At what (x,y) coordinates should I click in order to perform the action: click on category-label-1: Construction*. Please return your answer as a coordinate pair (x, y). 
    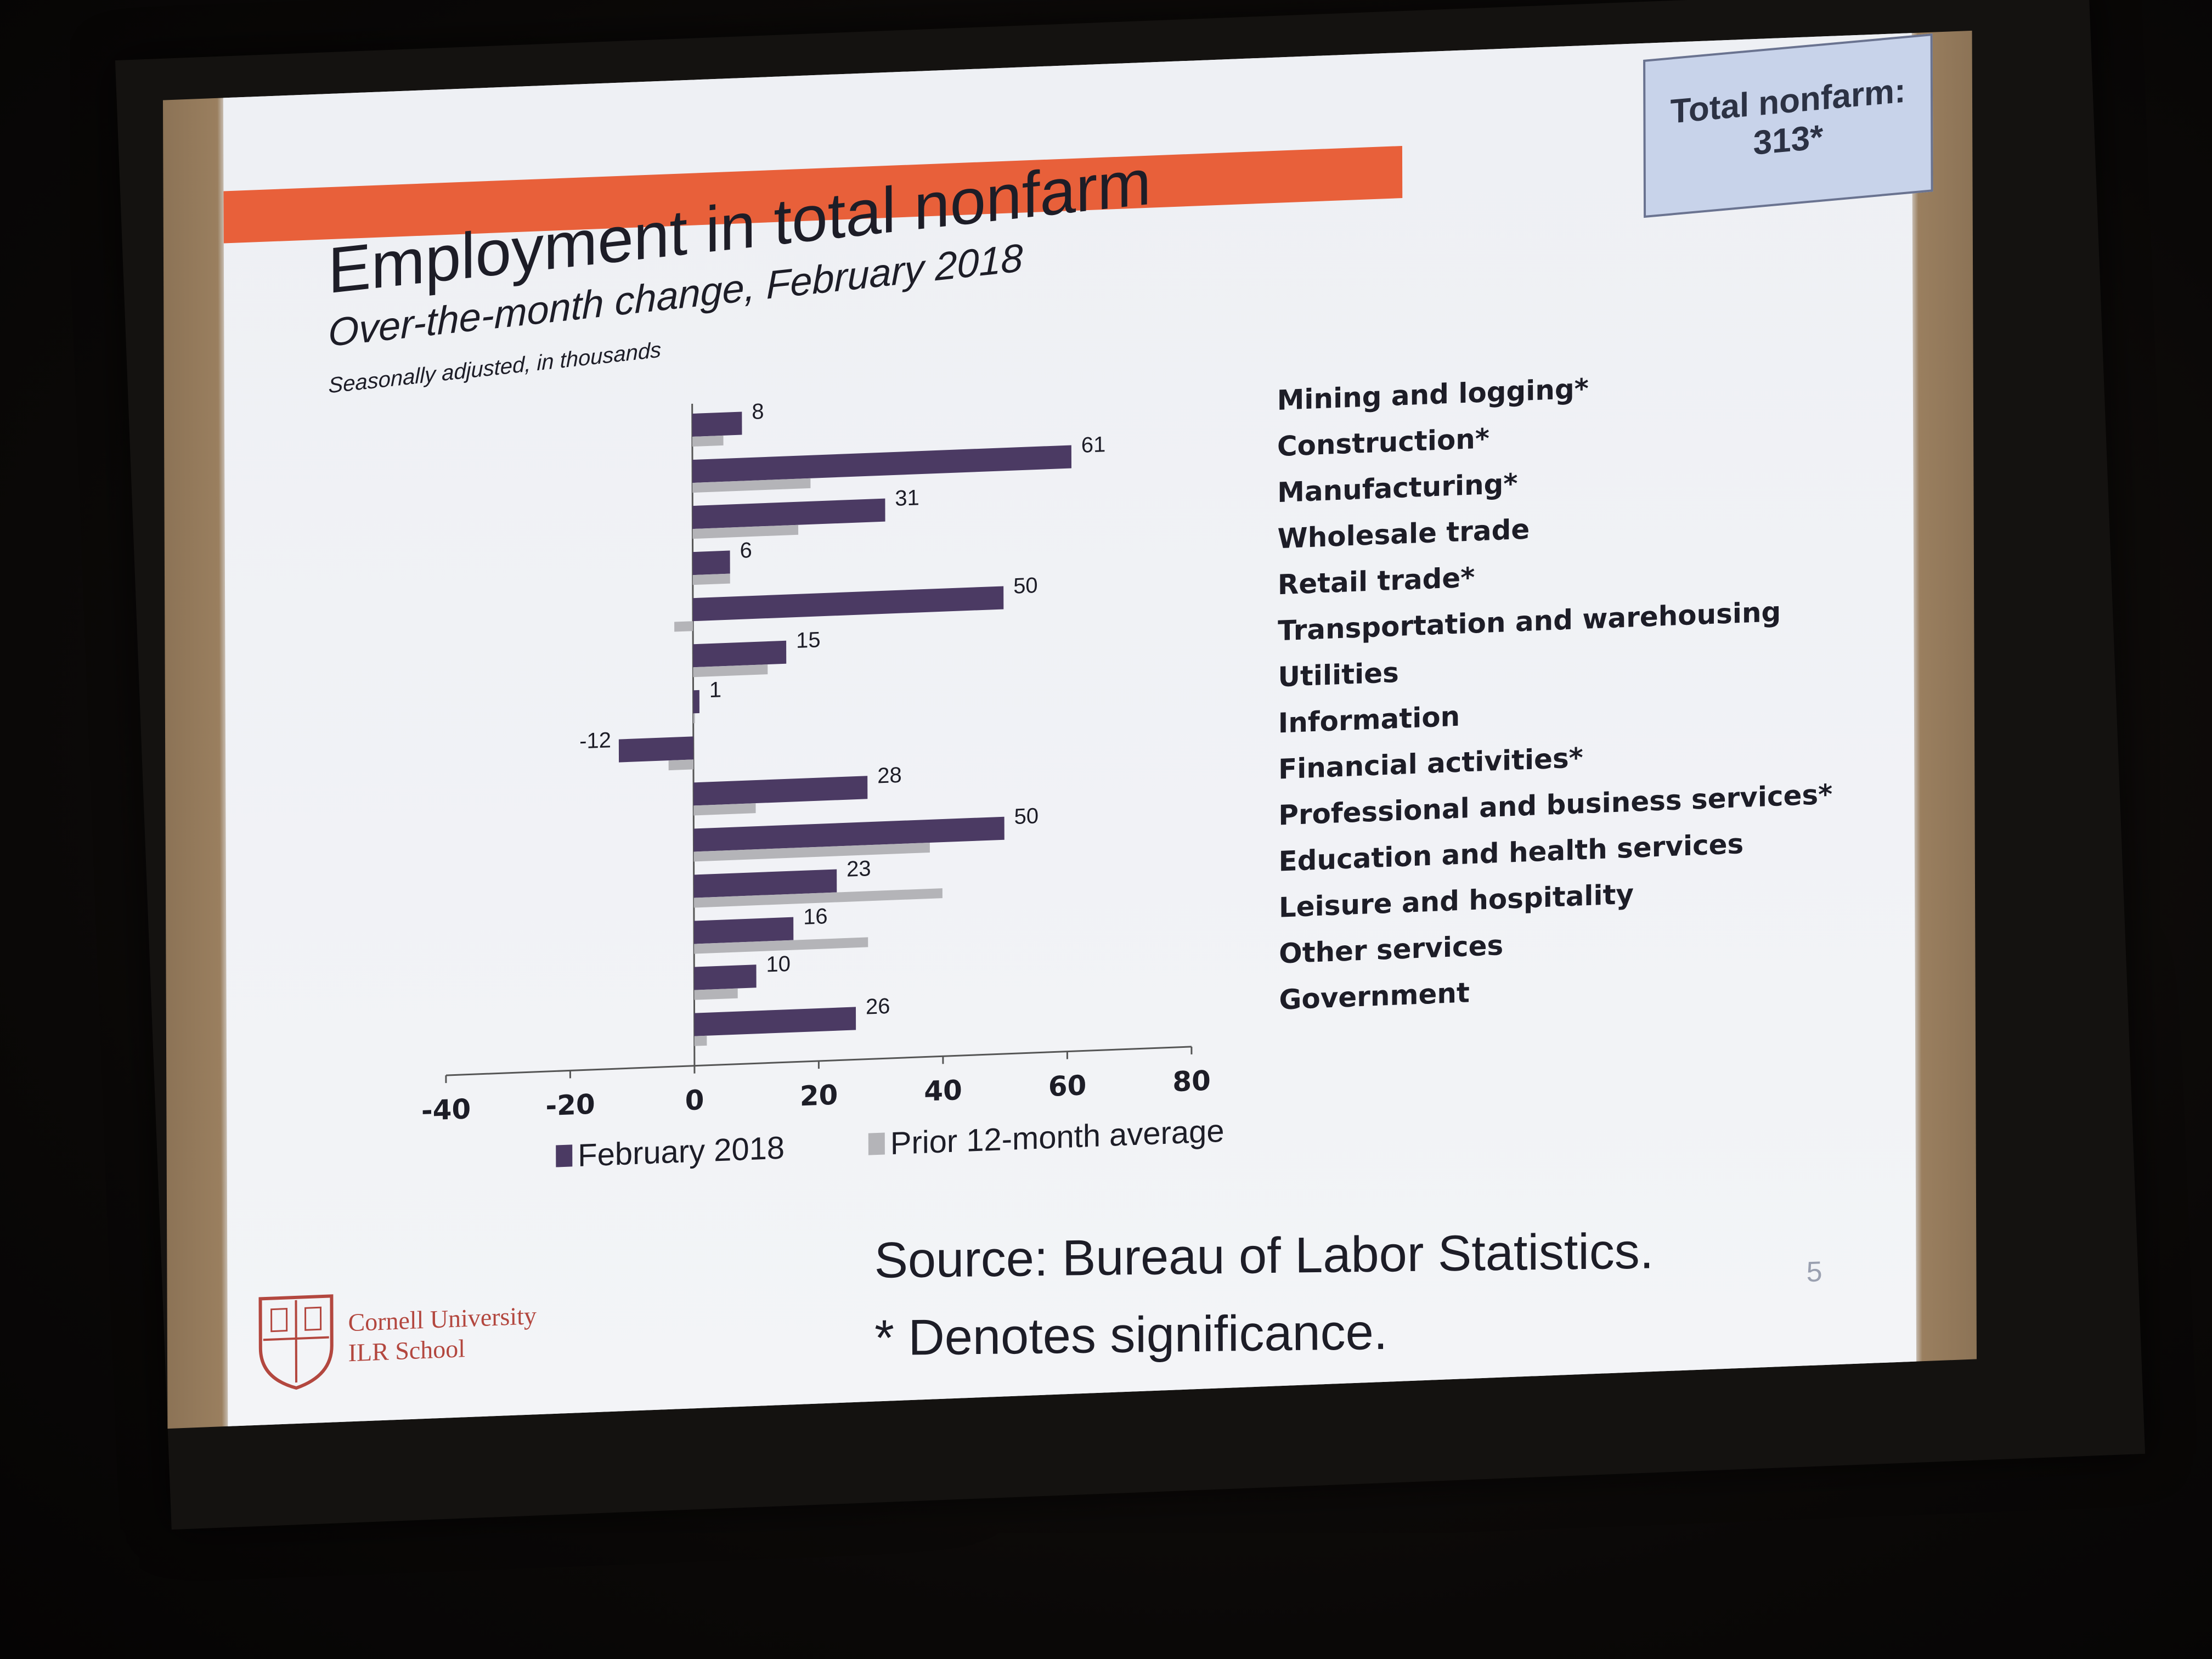
    Looking at the image, I should click on (1383, 442).